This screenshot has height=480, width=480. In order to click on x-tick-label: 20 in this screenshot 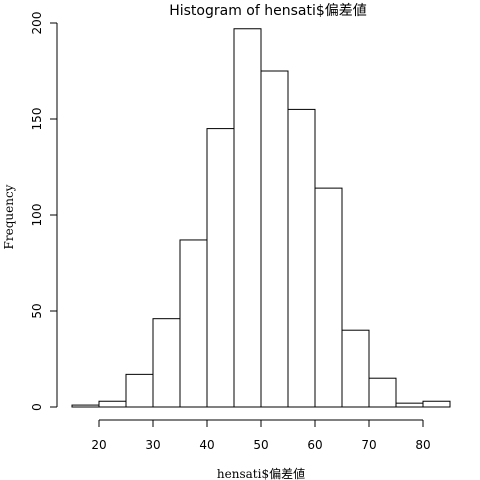, I will do `click(98, 445)`.